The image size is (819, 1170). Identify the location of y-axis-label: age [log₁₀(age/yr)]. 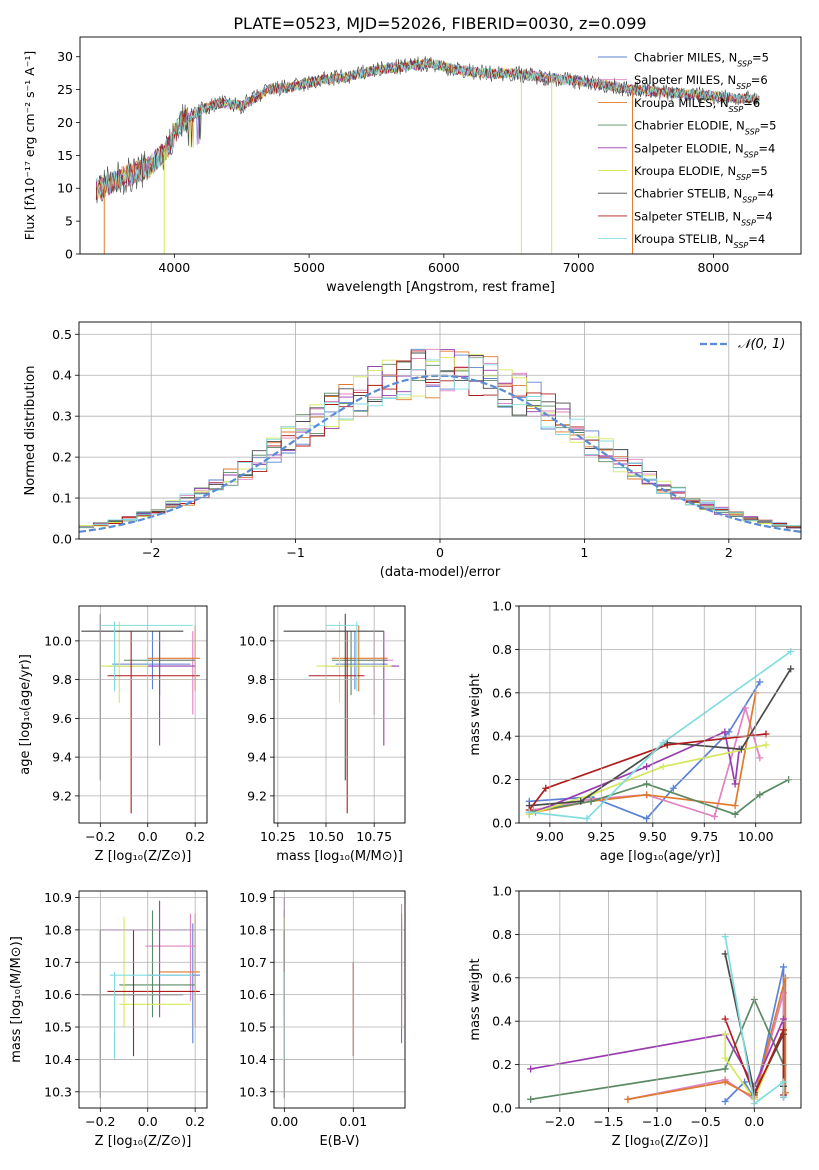
(25, 714).